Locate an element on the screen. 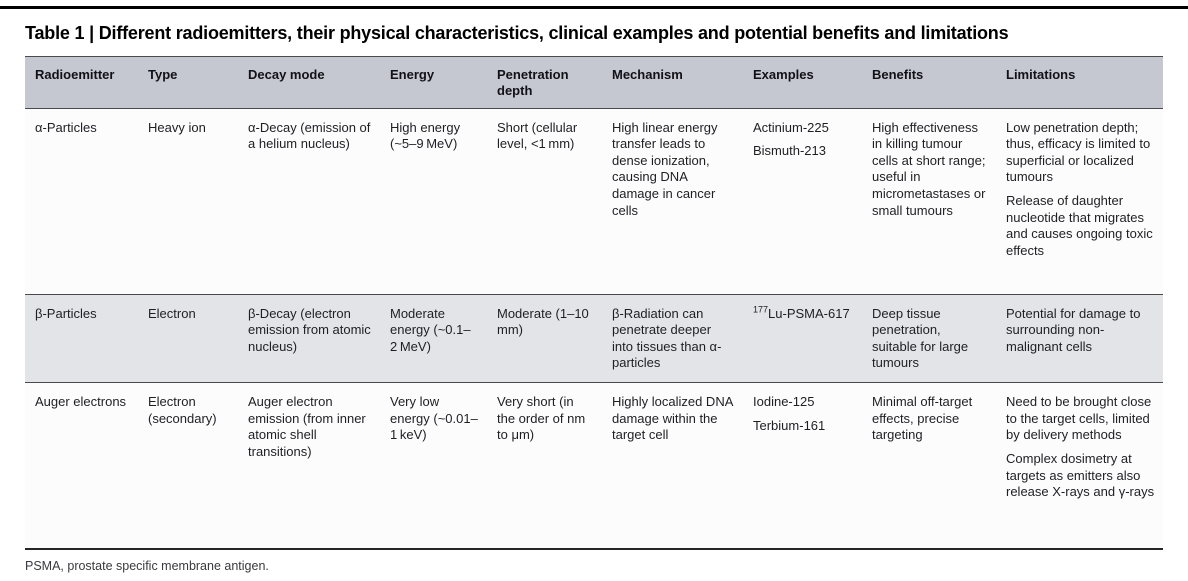 The width and height of the screenshot is (1188, 581). cell-energy: High energy (~5–9 MeV) is located at coordinates (425, 135).